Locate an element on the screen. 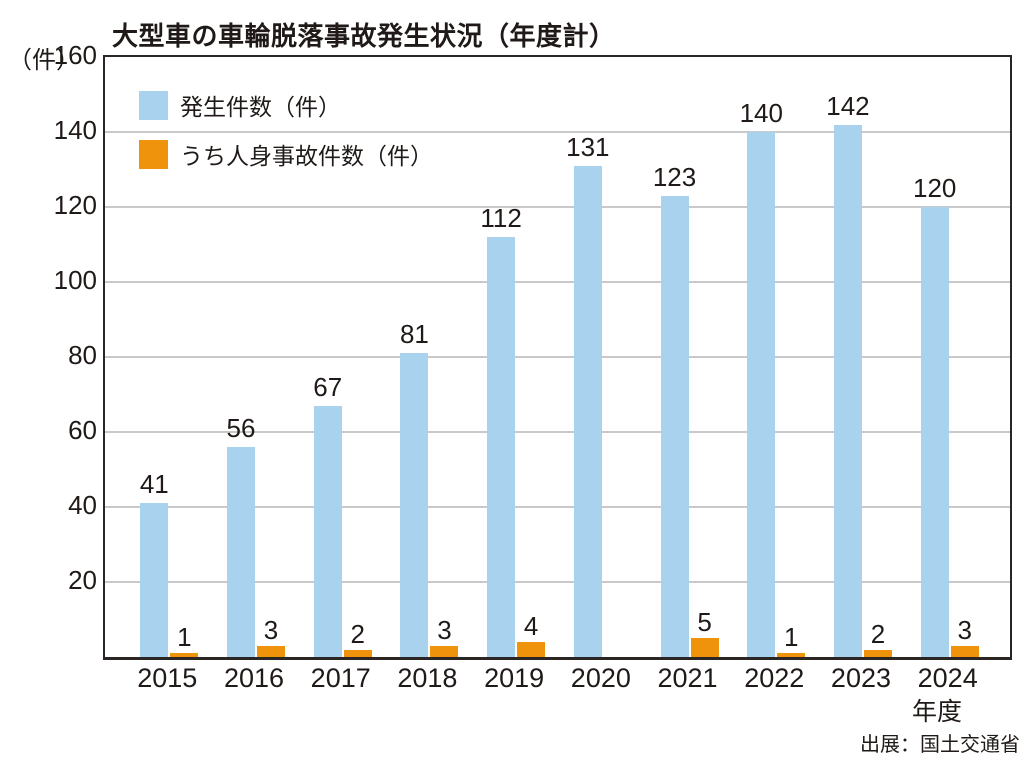 The height and width of the screenshot is (774, 1024). bar-occurrences-2019 is located at coordinates (501, 447).